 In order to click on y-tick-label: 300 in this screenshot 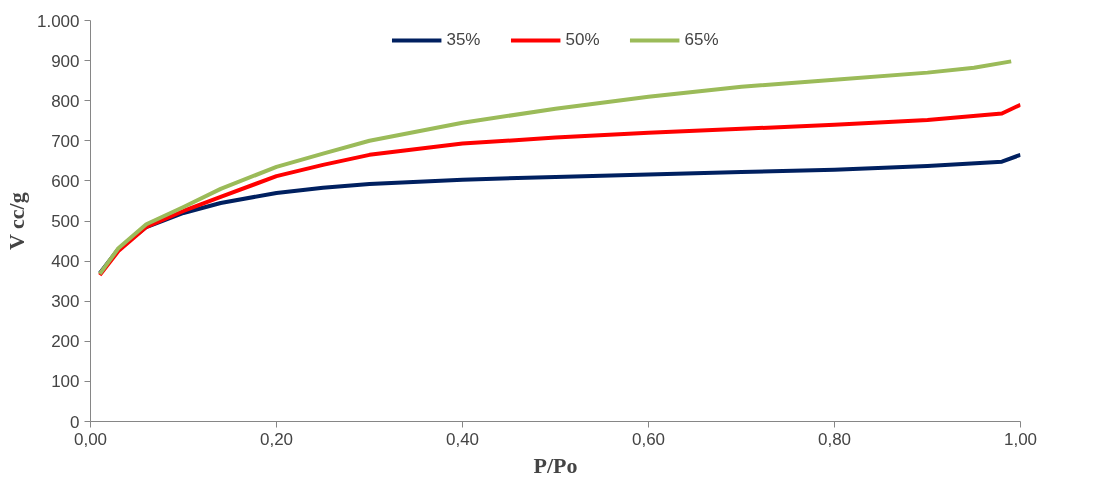, I will do `click(65, 302)`.